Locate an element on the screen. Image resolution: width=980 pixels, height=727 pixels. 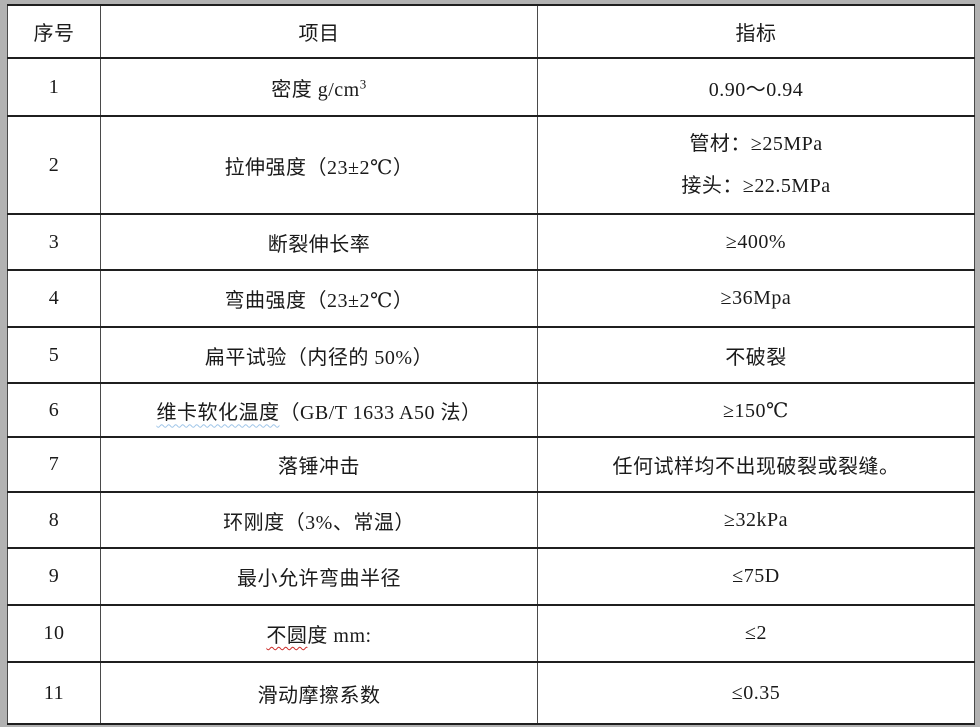
table-row: 9 最小允许弯曲半径 ≤75D is located at coordinates (491, 576).